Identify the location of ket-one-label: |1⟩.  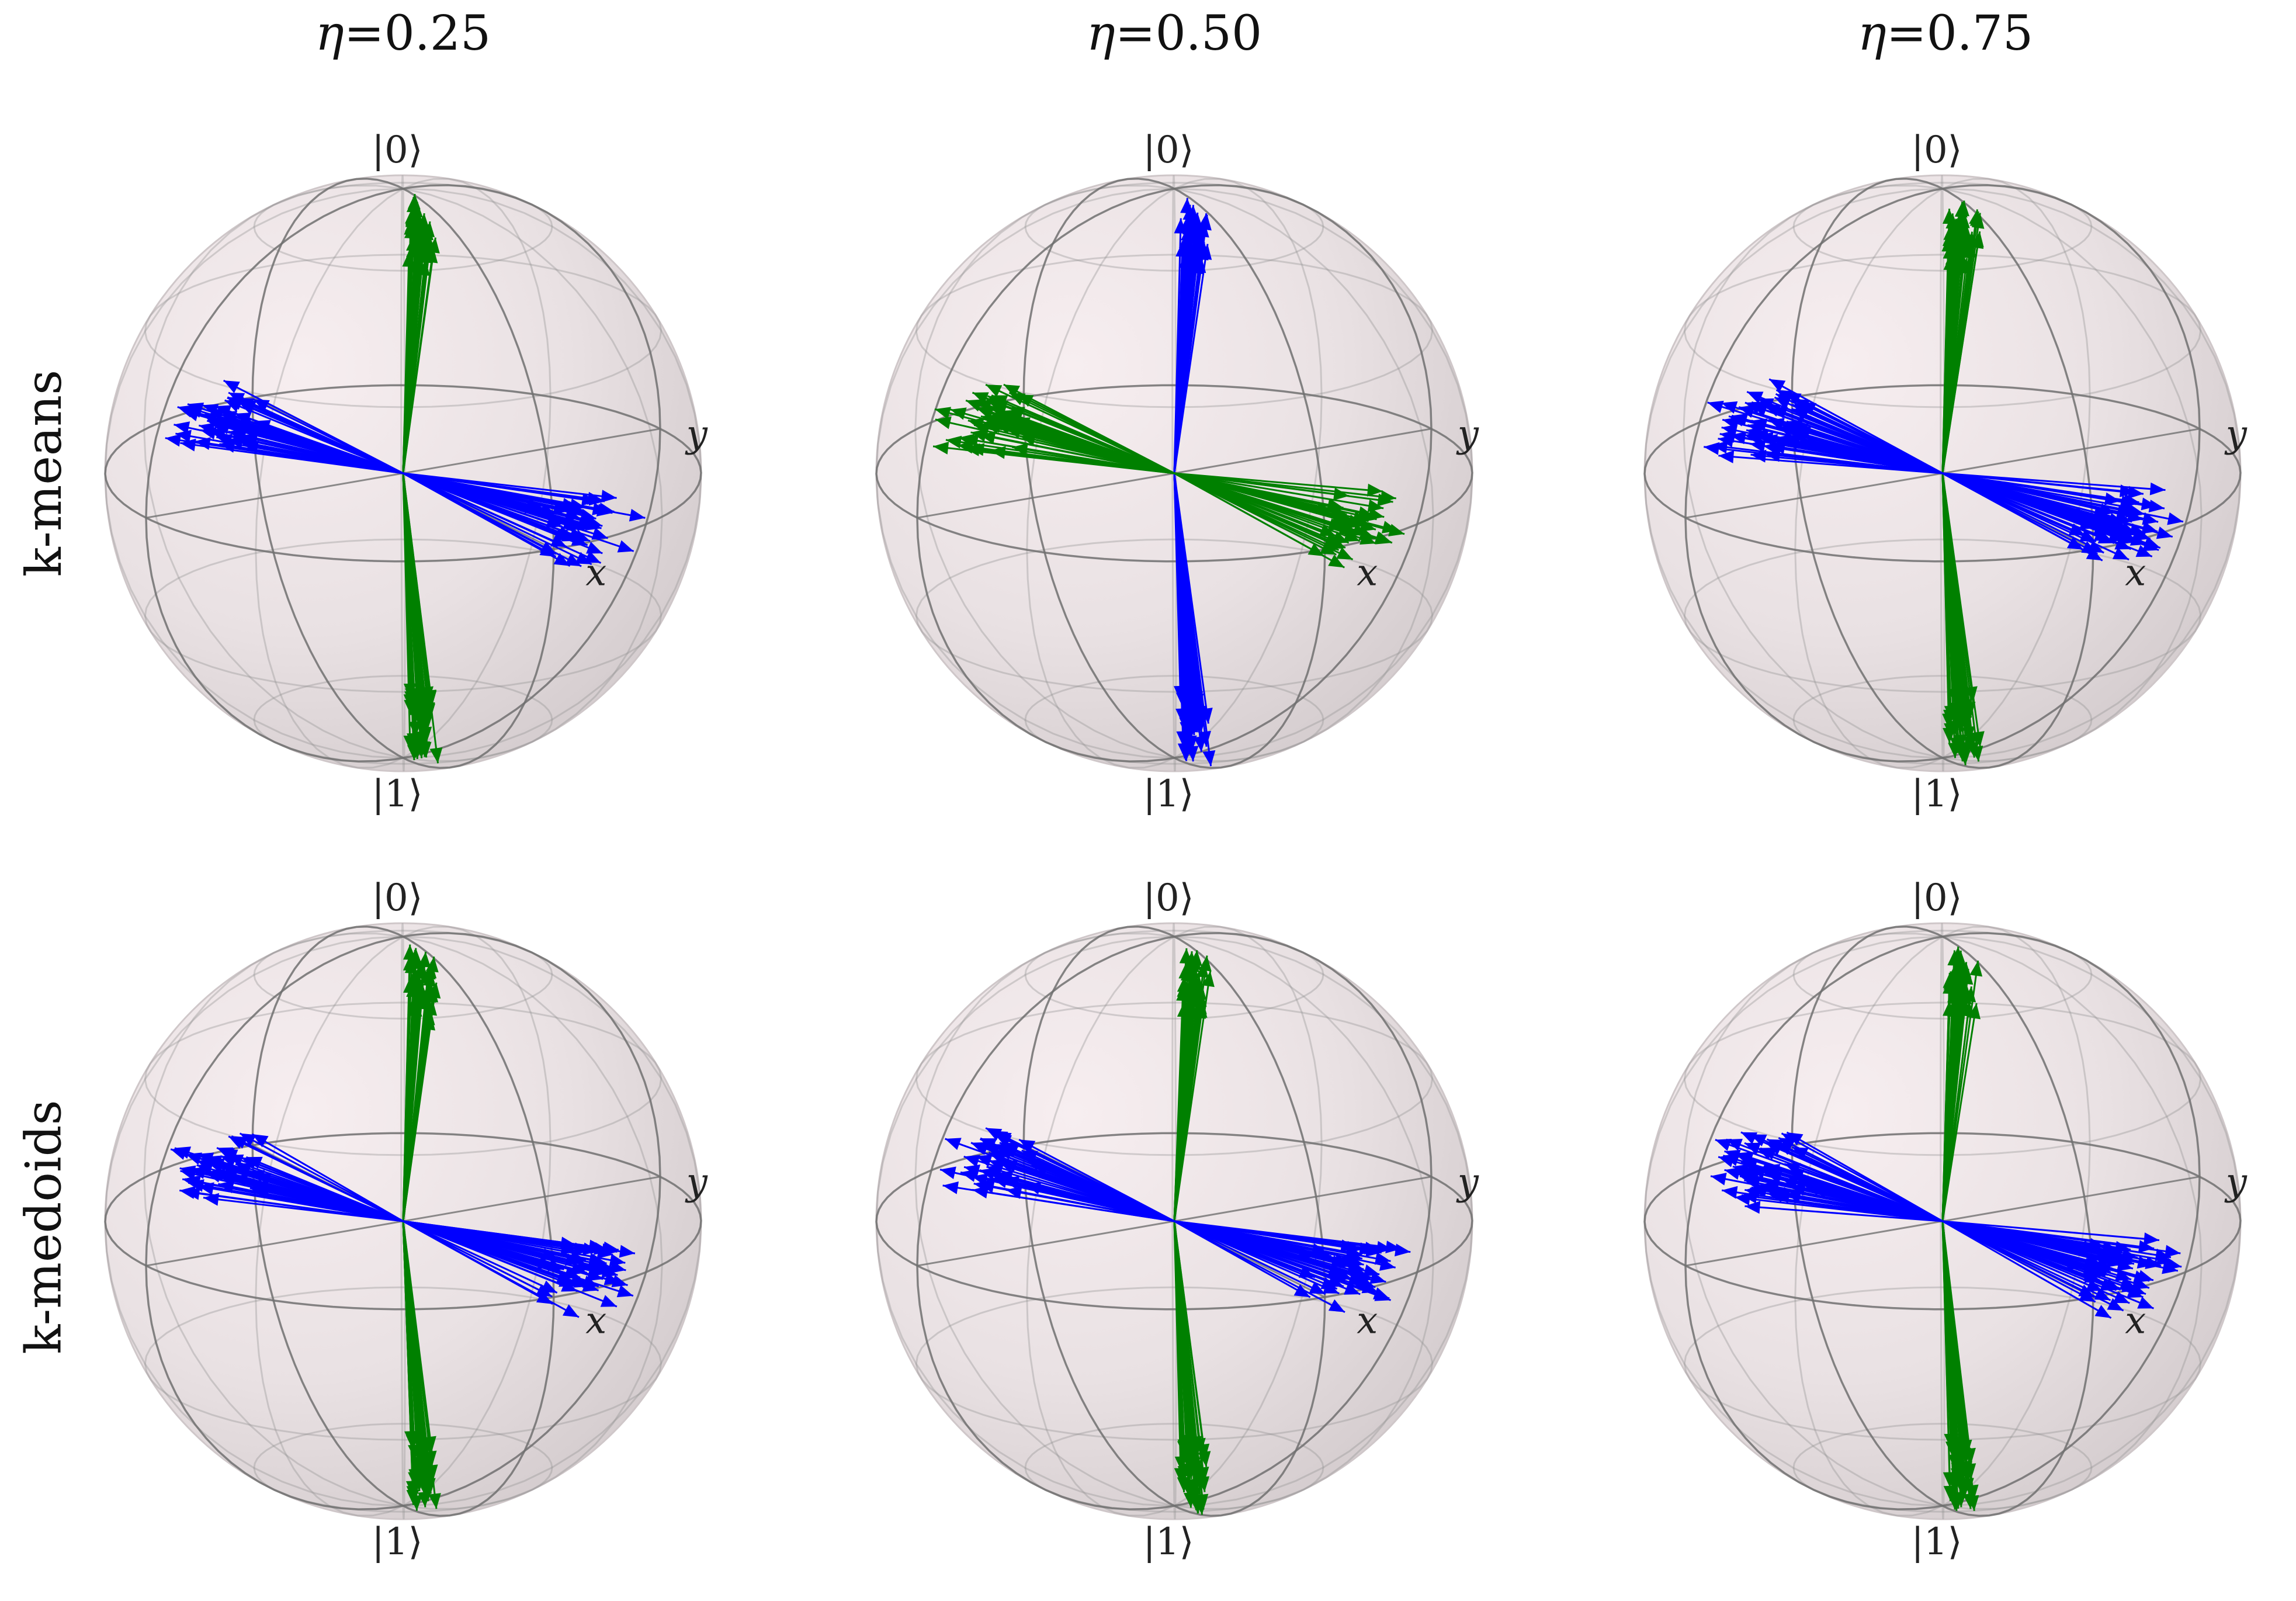
(1936, 1542).